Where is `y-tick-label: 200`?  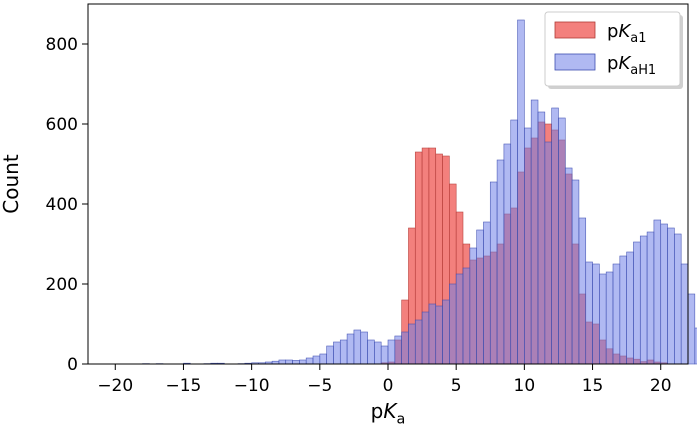
y-tick-label: 200 is located at coordinates (62, 285).